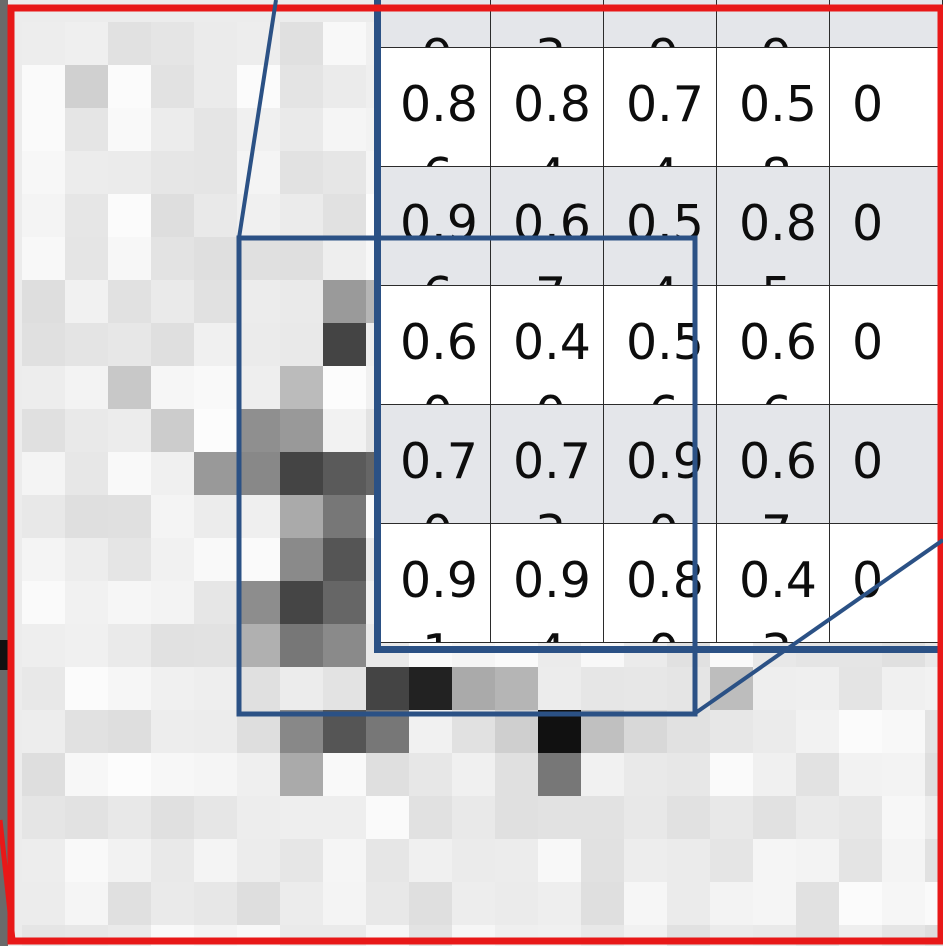  I want to click on matrix-cell: 0.70, so click(434, 464).